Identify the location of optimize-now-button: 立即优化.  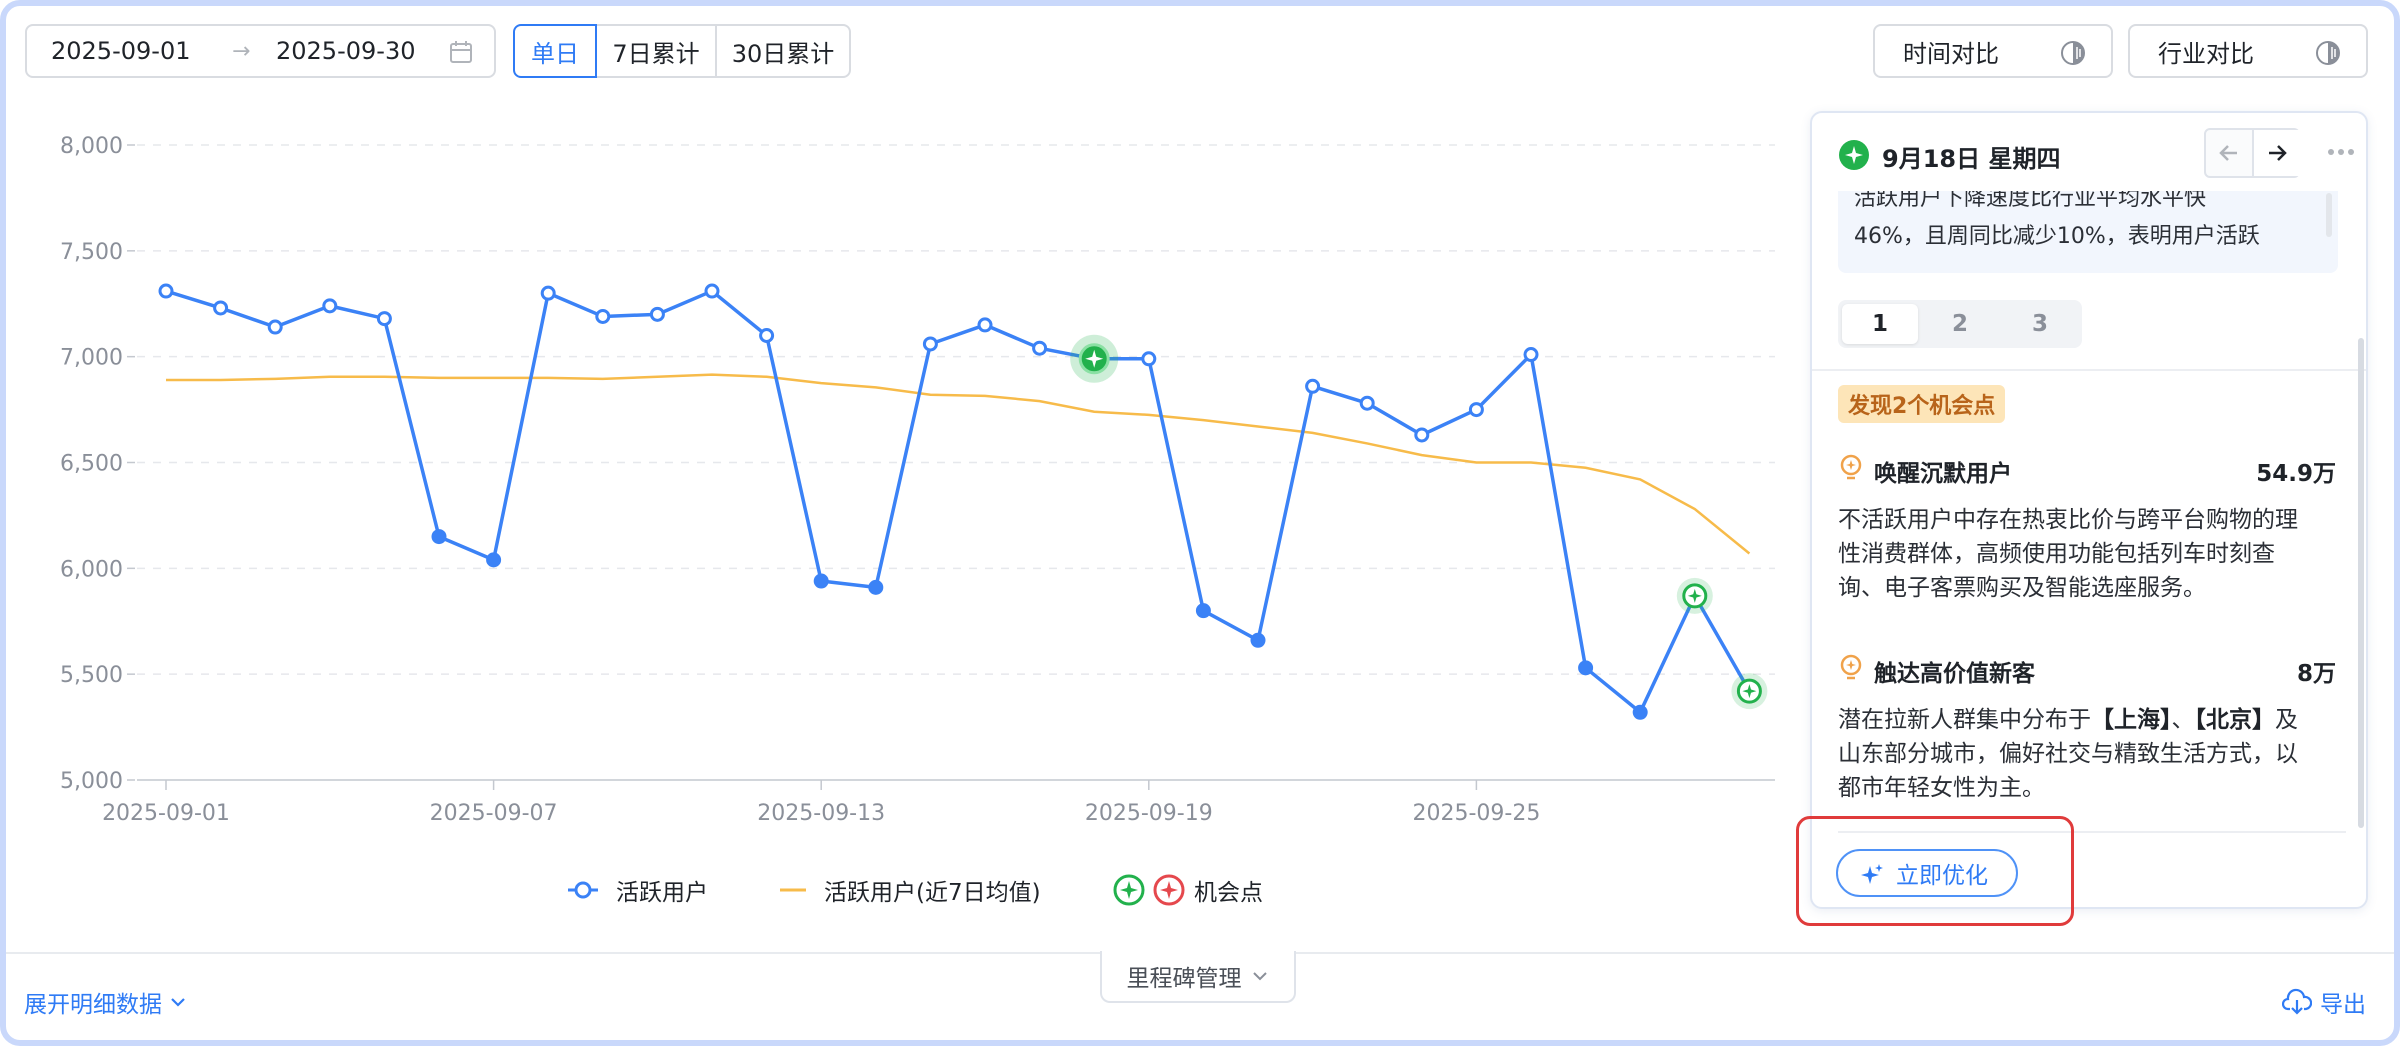
(1927, 873).